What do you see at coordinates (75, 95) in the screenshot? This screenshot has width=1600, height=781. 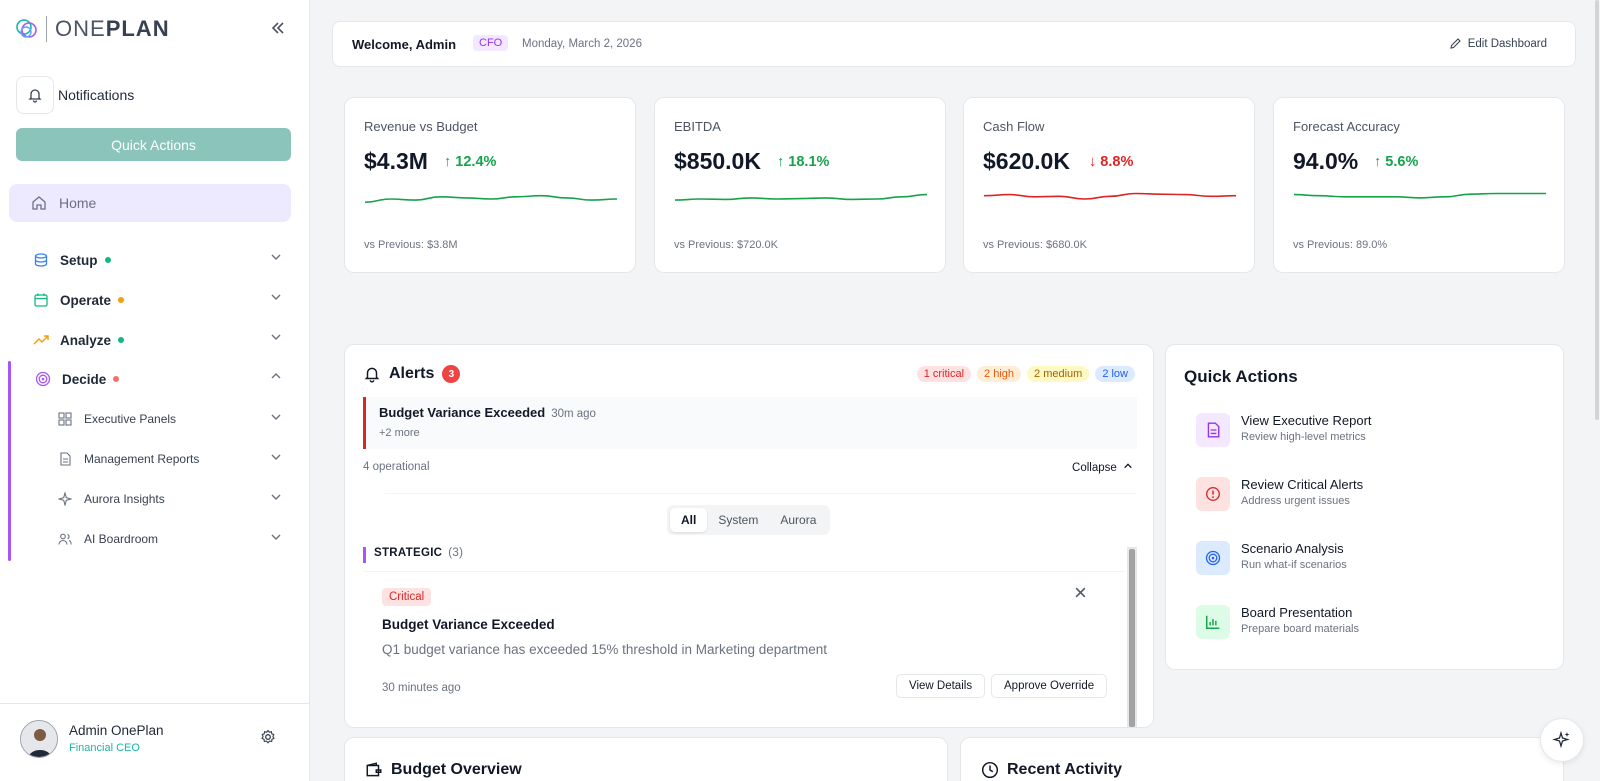 I see `notifications-button: Notifications` at bounding box center [75, 95].